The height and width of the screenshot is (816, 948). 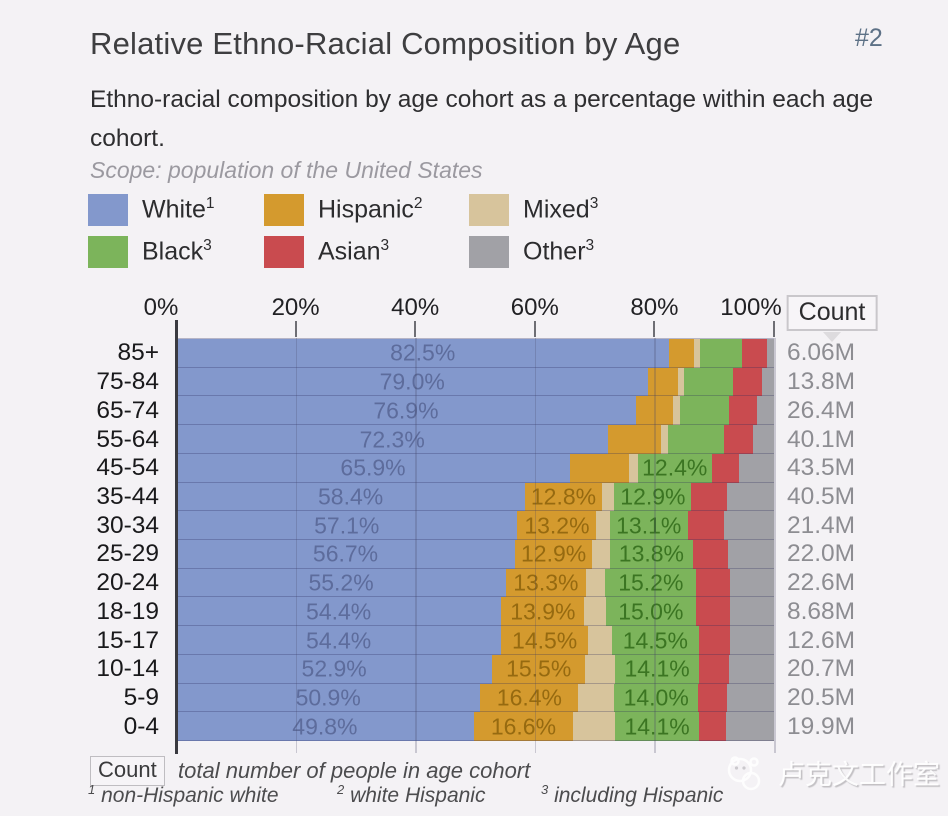 What do you see at coordinates (176, 252) in the screenshot?
I see `legend-item-black: Black3` at bounding box center [176, 252].